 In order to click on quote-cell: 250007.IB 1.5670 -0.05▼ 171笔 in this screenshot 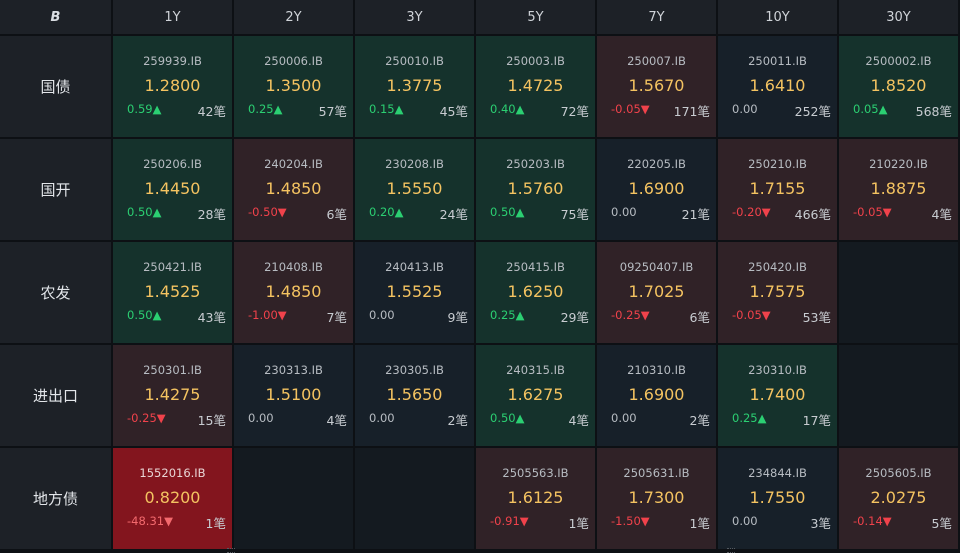, I will do `click(656, 86)`.